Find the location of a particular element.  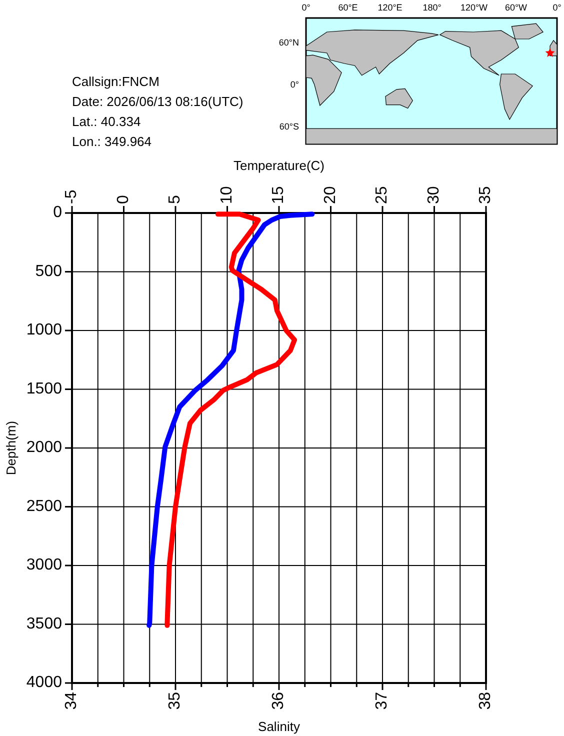

text: 180° is located at coordinates (432, 7).